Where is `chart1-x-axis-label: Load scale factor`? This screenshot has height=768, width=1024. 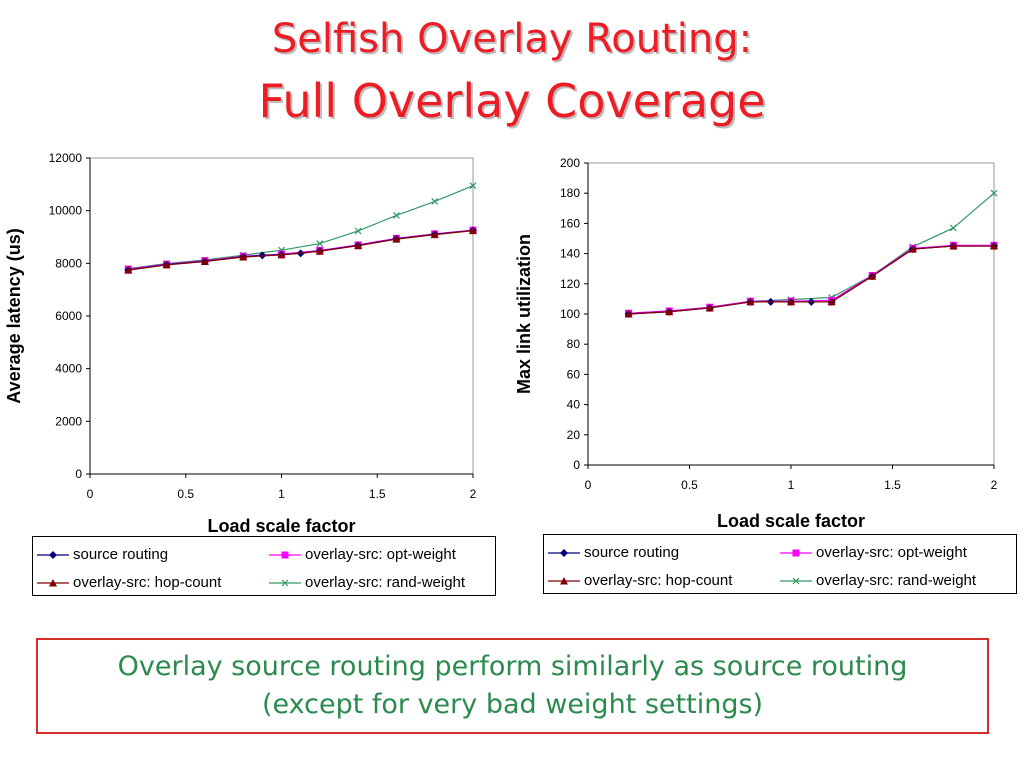
chart1-x-axis-label: Load scale factor is located at coordinates (281, 526).